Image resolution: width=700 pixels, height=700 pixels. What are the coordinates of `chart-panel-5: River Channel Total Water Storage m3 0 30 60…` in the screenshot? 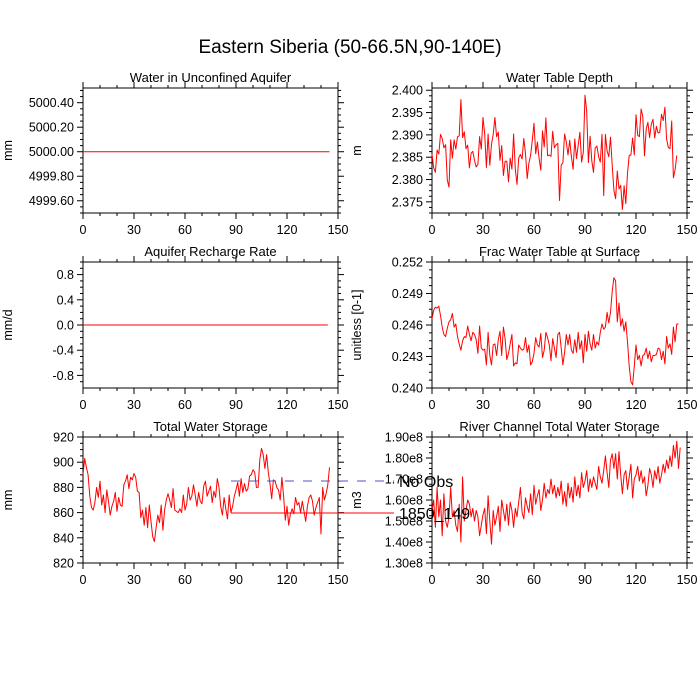 It's located at (523, 503).